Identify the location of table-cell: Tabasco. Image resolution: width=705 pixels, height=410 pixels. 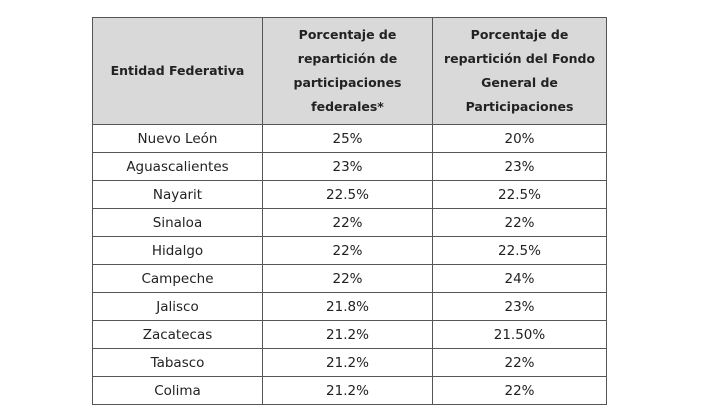
(177, 362).